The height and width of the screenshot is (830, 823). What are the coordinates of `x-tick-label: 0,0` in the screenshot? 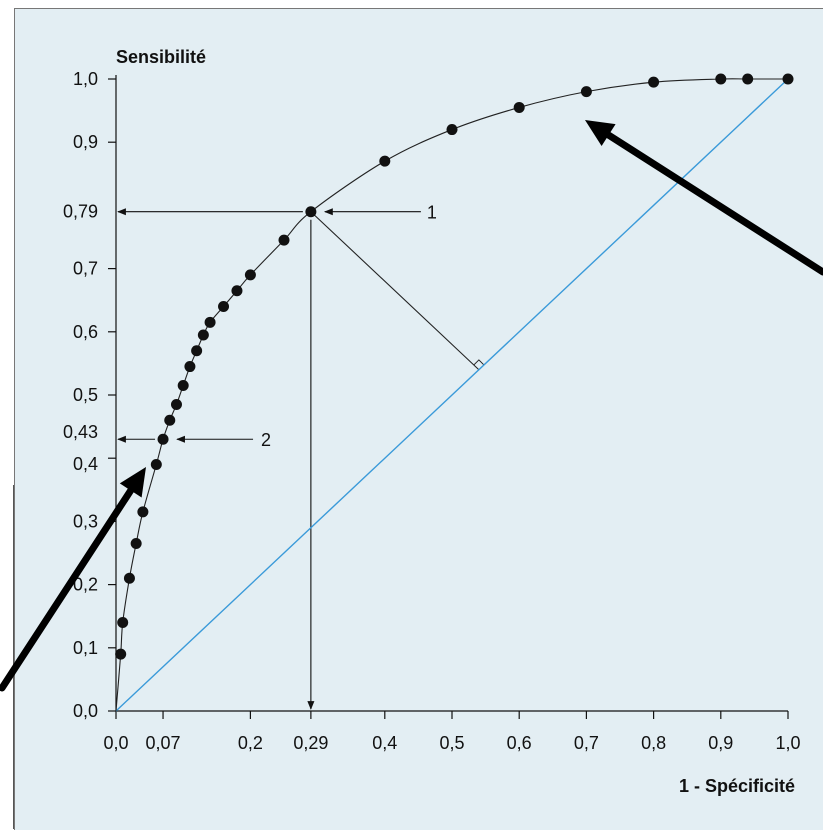 It's located at (115, 743).